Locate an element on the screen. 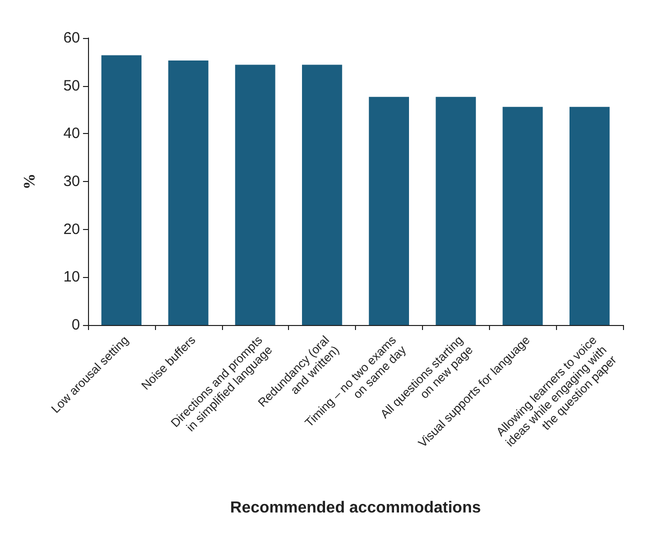  y-axis-title: % is located at coordinates (30, 182).